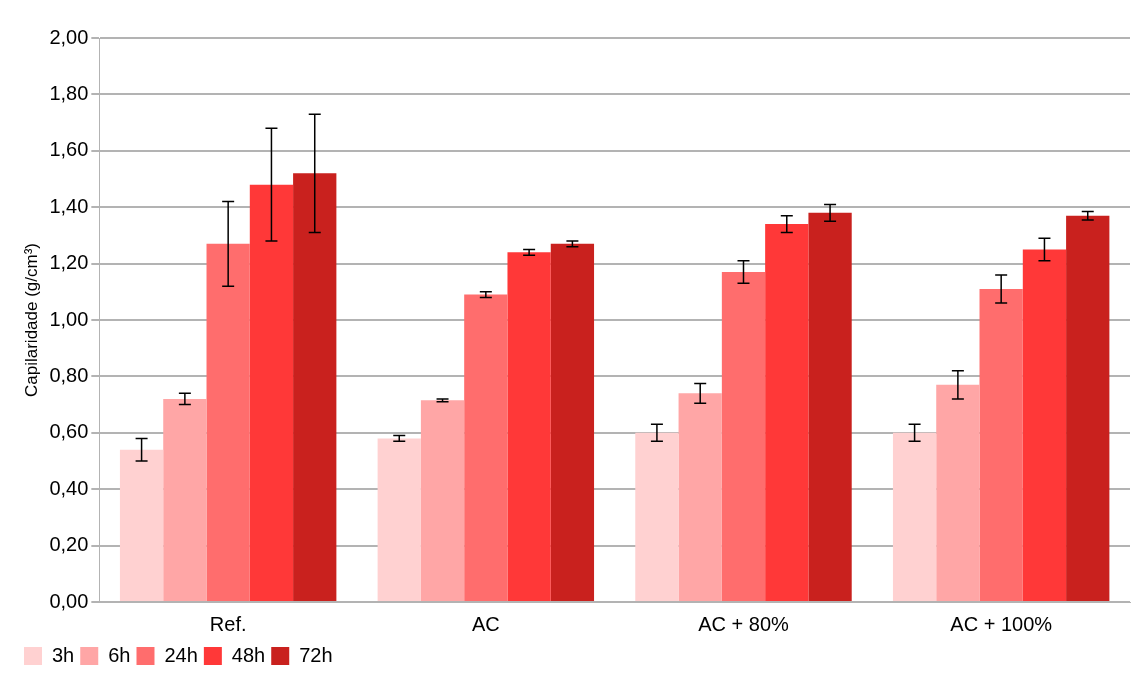 This screenshot has height=684, width=1142. Describe the element at coordinates (69, 262) in the screenshot. I see `y-tick-label: 1,20` at that location.